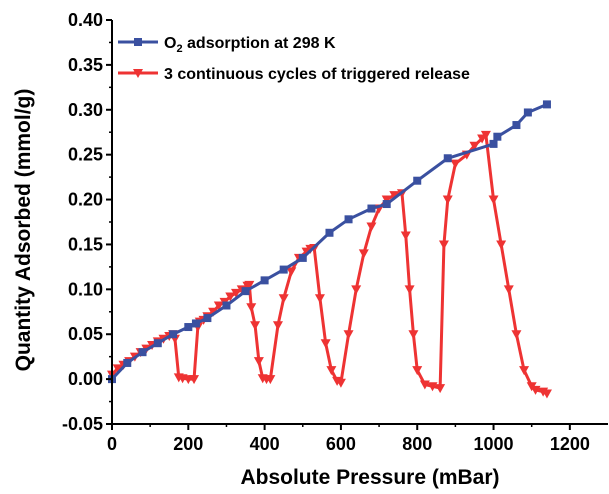 The height and width of the screenshot is (494, 609). What do you see at coordinates (494, 444) in the screenshot?
I see `x-tick-label: 1000` at bounding box center [494, 444].